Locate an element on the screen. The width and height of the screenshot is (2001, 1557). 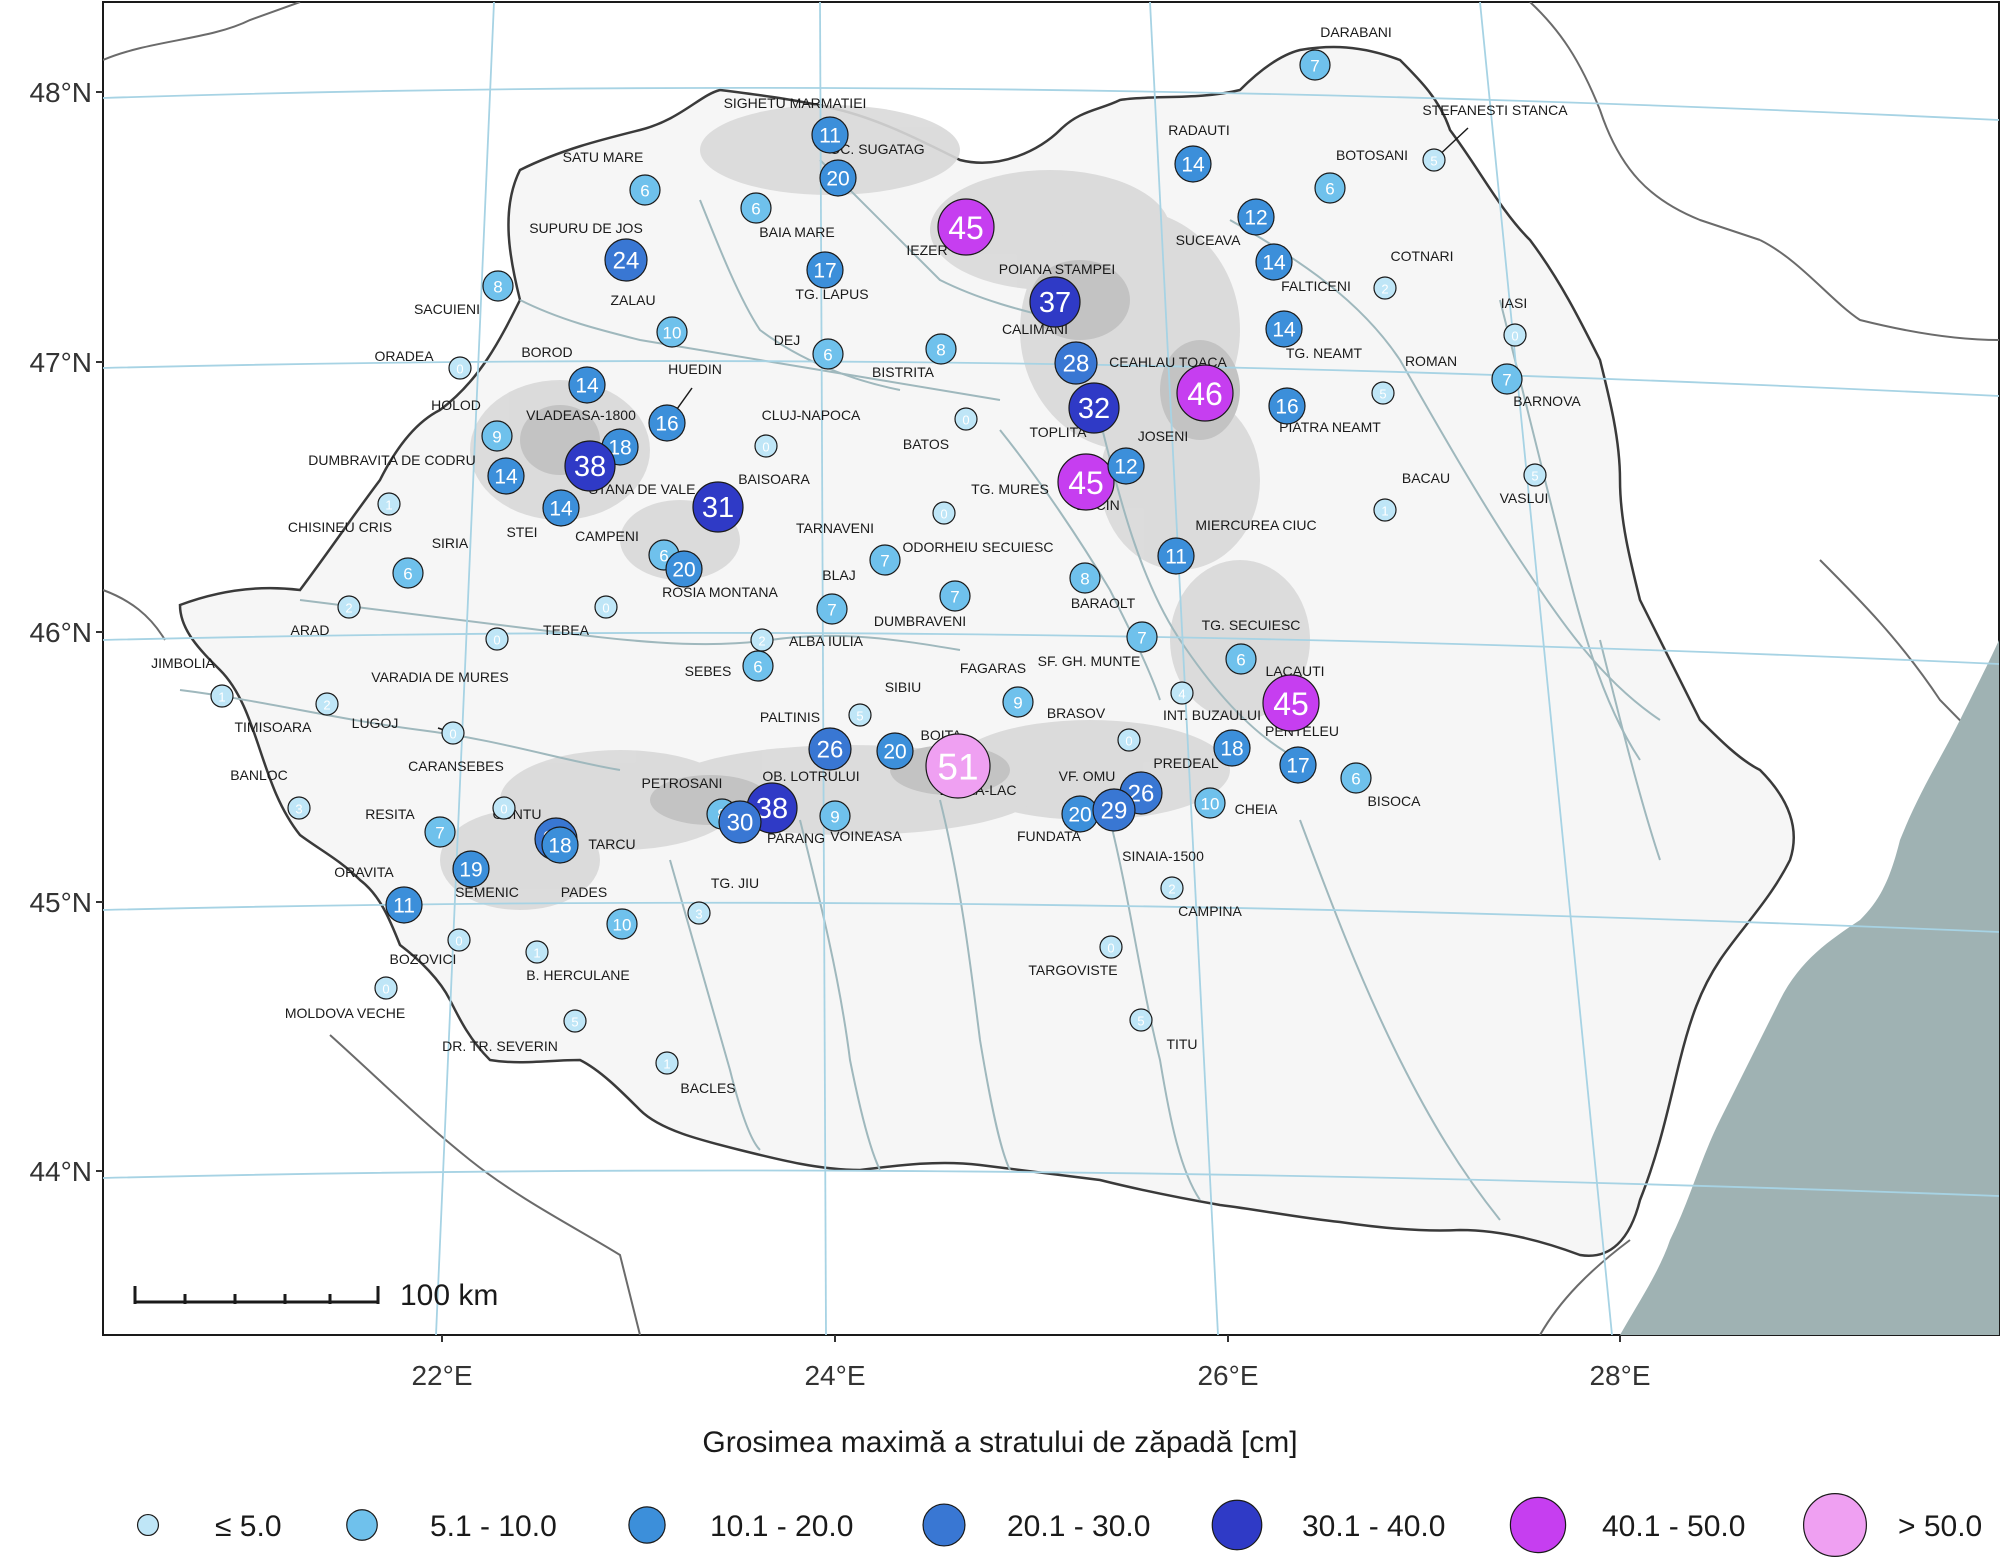
latitude-labels: 48°N 47°N 46°N 45°N 44°N is located at coordinates (60, 632).